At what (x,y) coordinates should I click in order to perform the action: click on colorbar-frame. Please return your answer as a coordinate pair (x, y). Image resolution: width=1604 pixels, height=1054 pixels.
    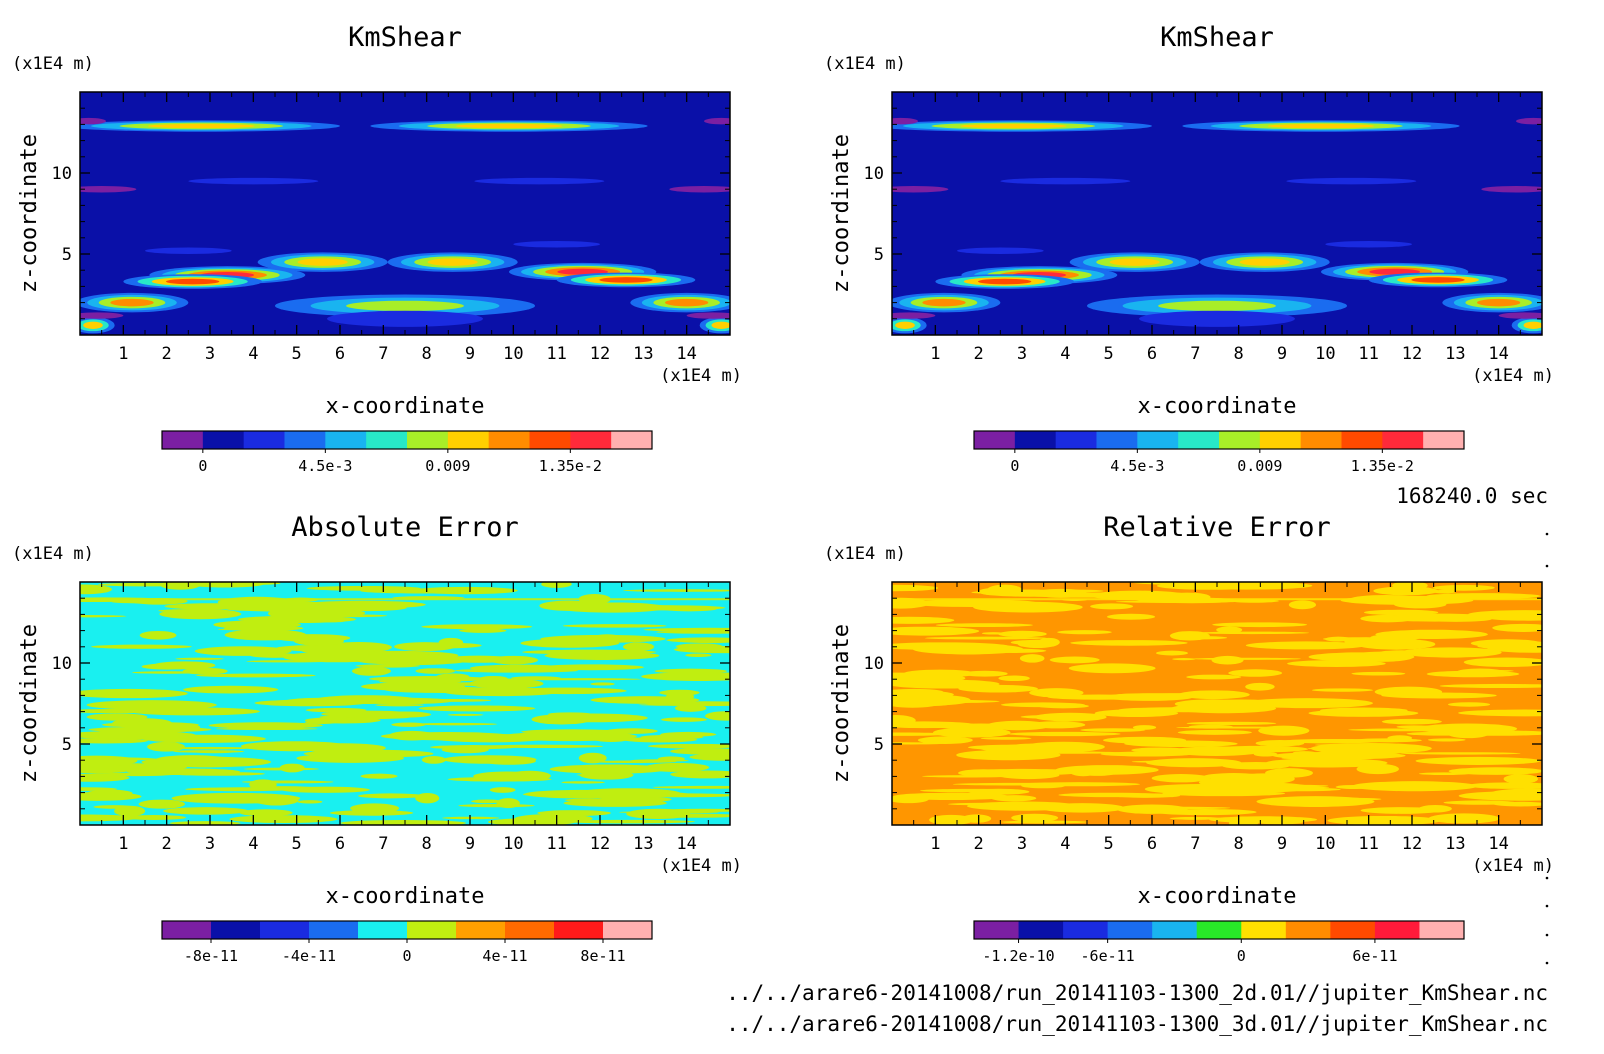
    Looking at the image, I should click on (1219, 930).